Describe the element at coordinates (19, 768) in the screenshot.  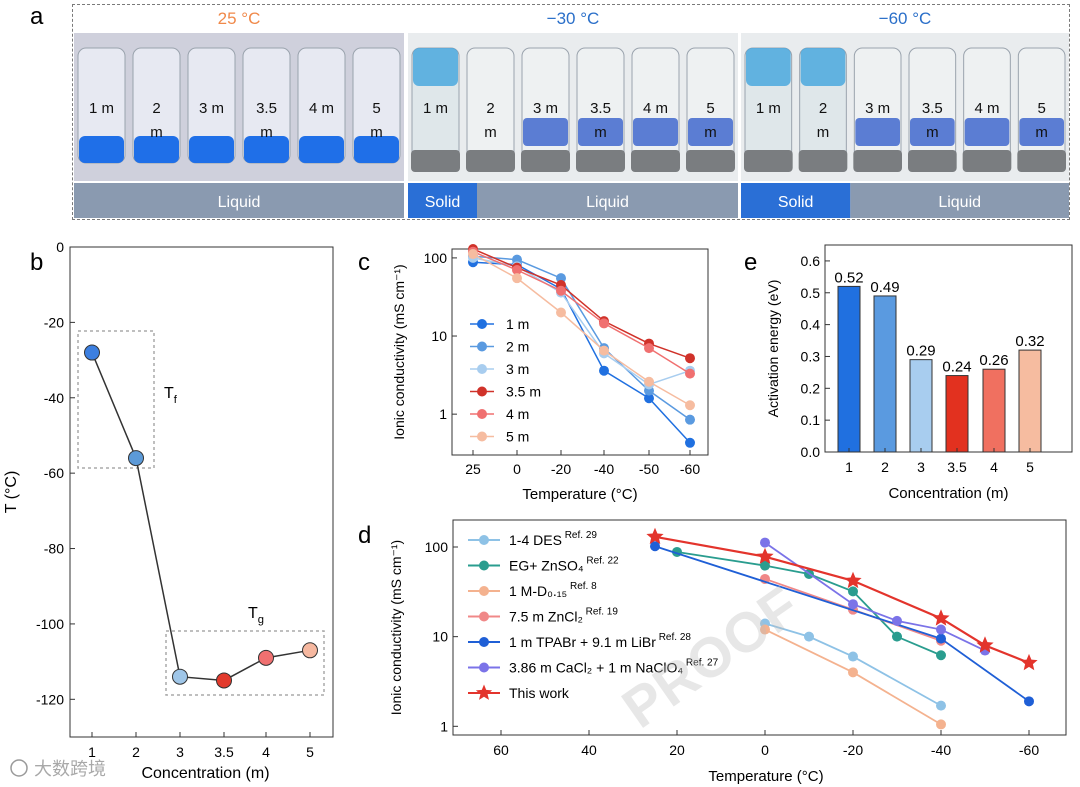
I see `watermark-logo-icon` at that location.